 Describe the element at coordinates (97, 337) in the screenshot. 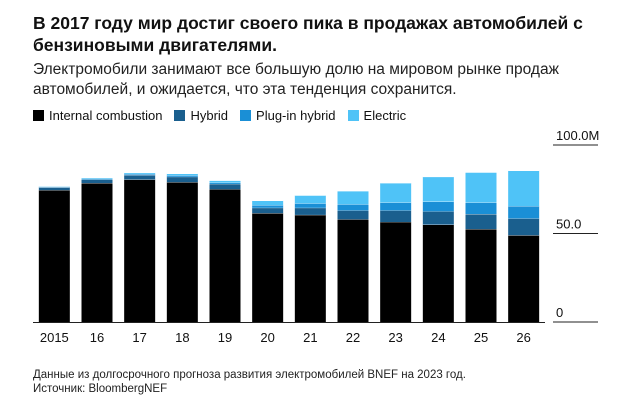

I see `x-tick-label: 16` at that location.